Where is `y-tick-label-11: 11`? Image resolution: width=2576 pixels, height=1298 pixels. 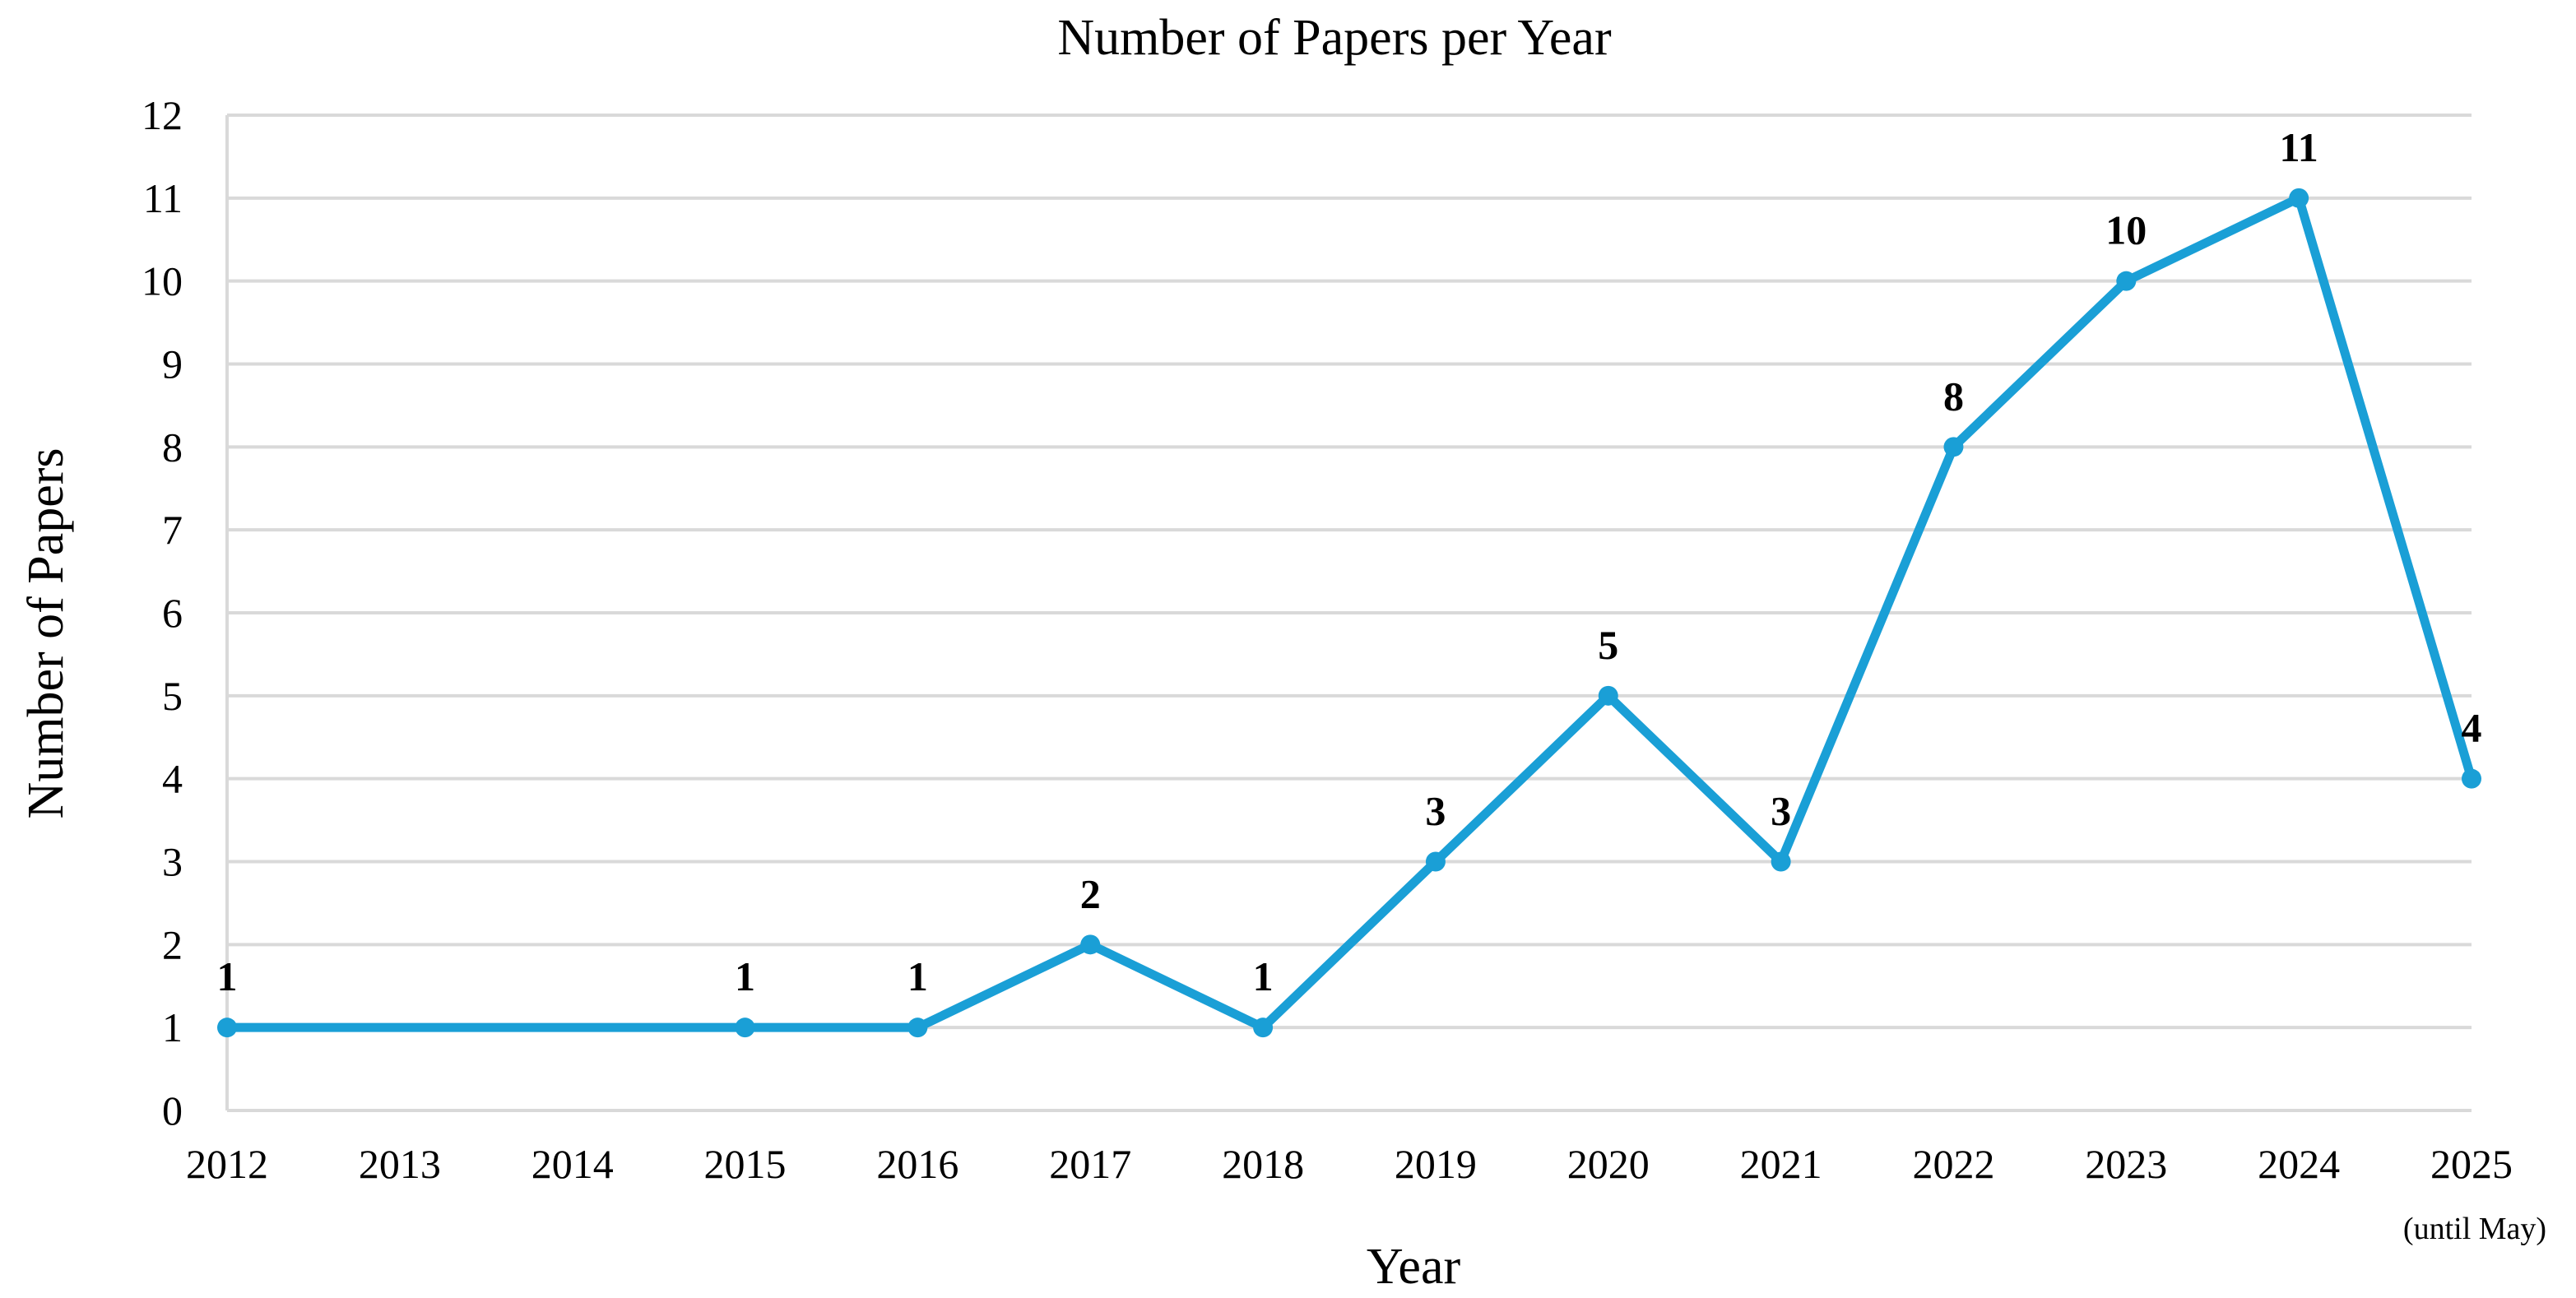
y-tick-label-11: 11 is located at coordinates (163, 198).